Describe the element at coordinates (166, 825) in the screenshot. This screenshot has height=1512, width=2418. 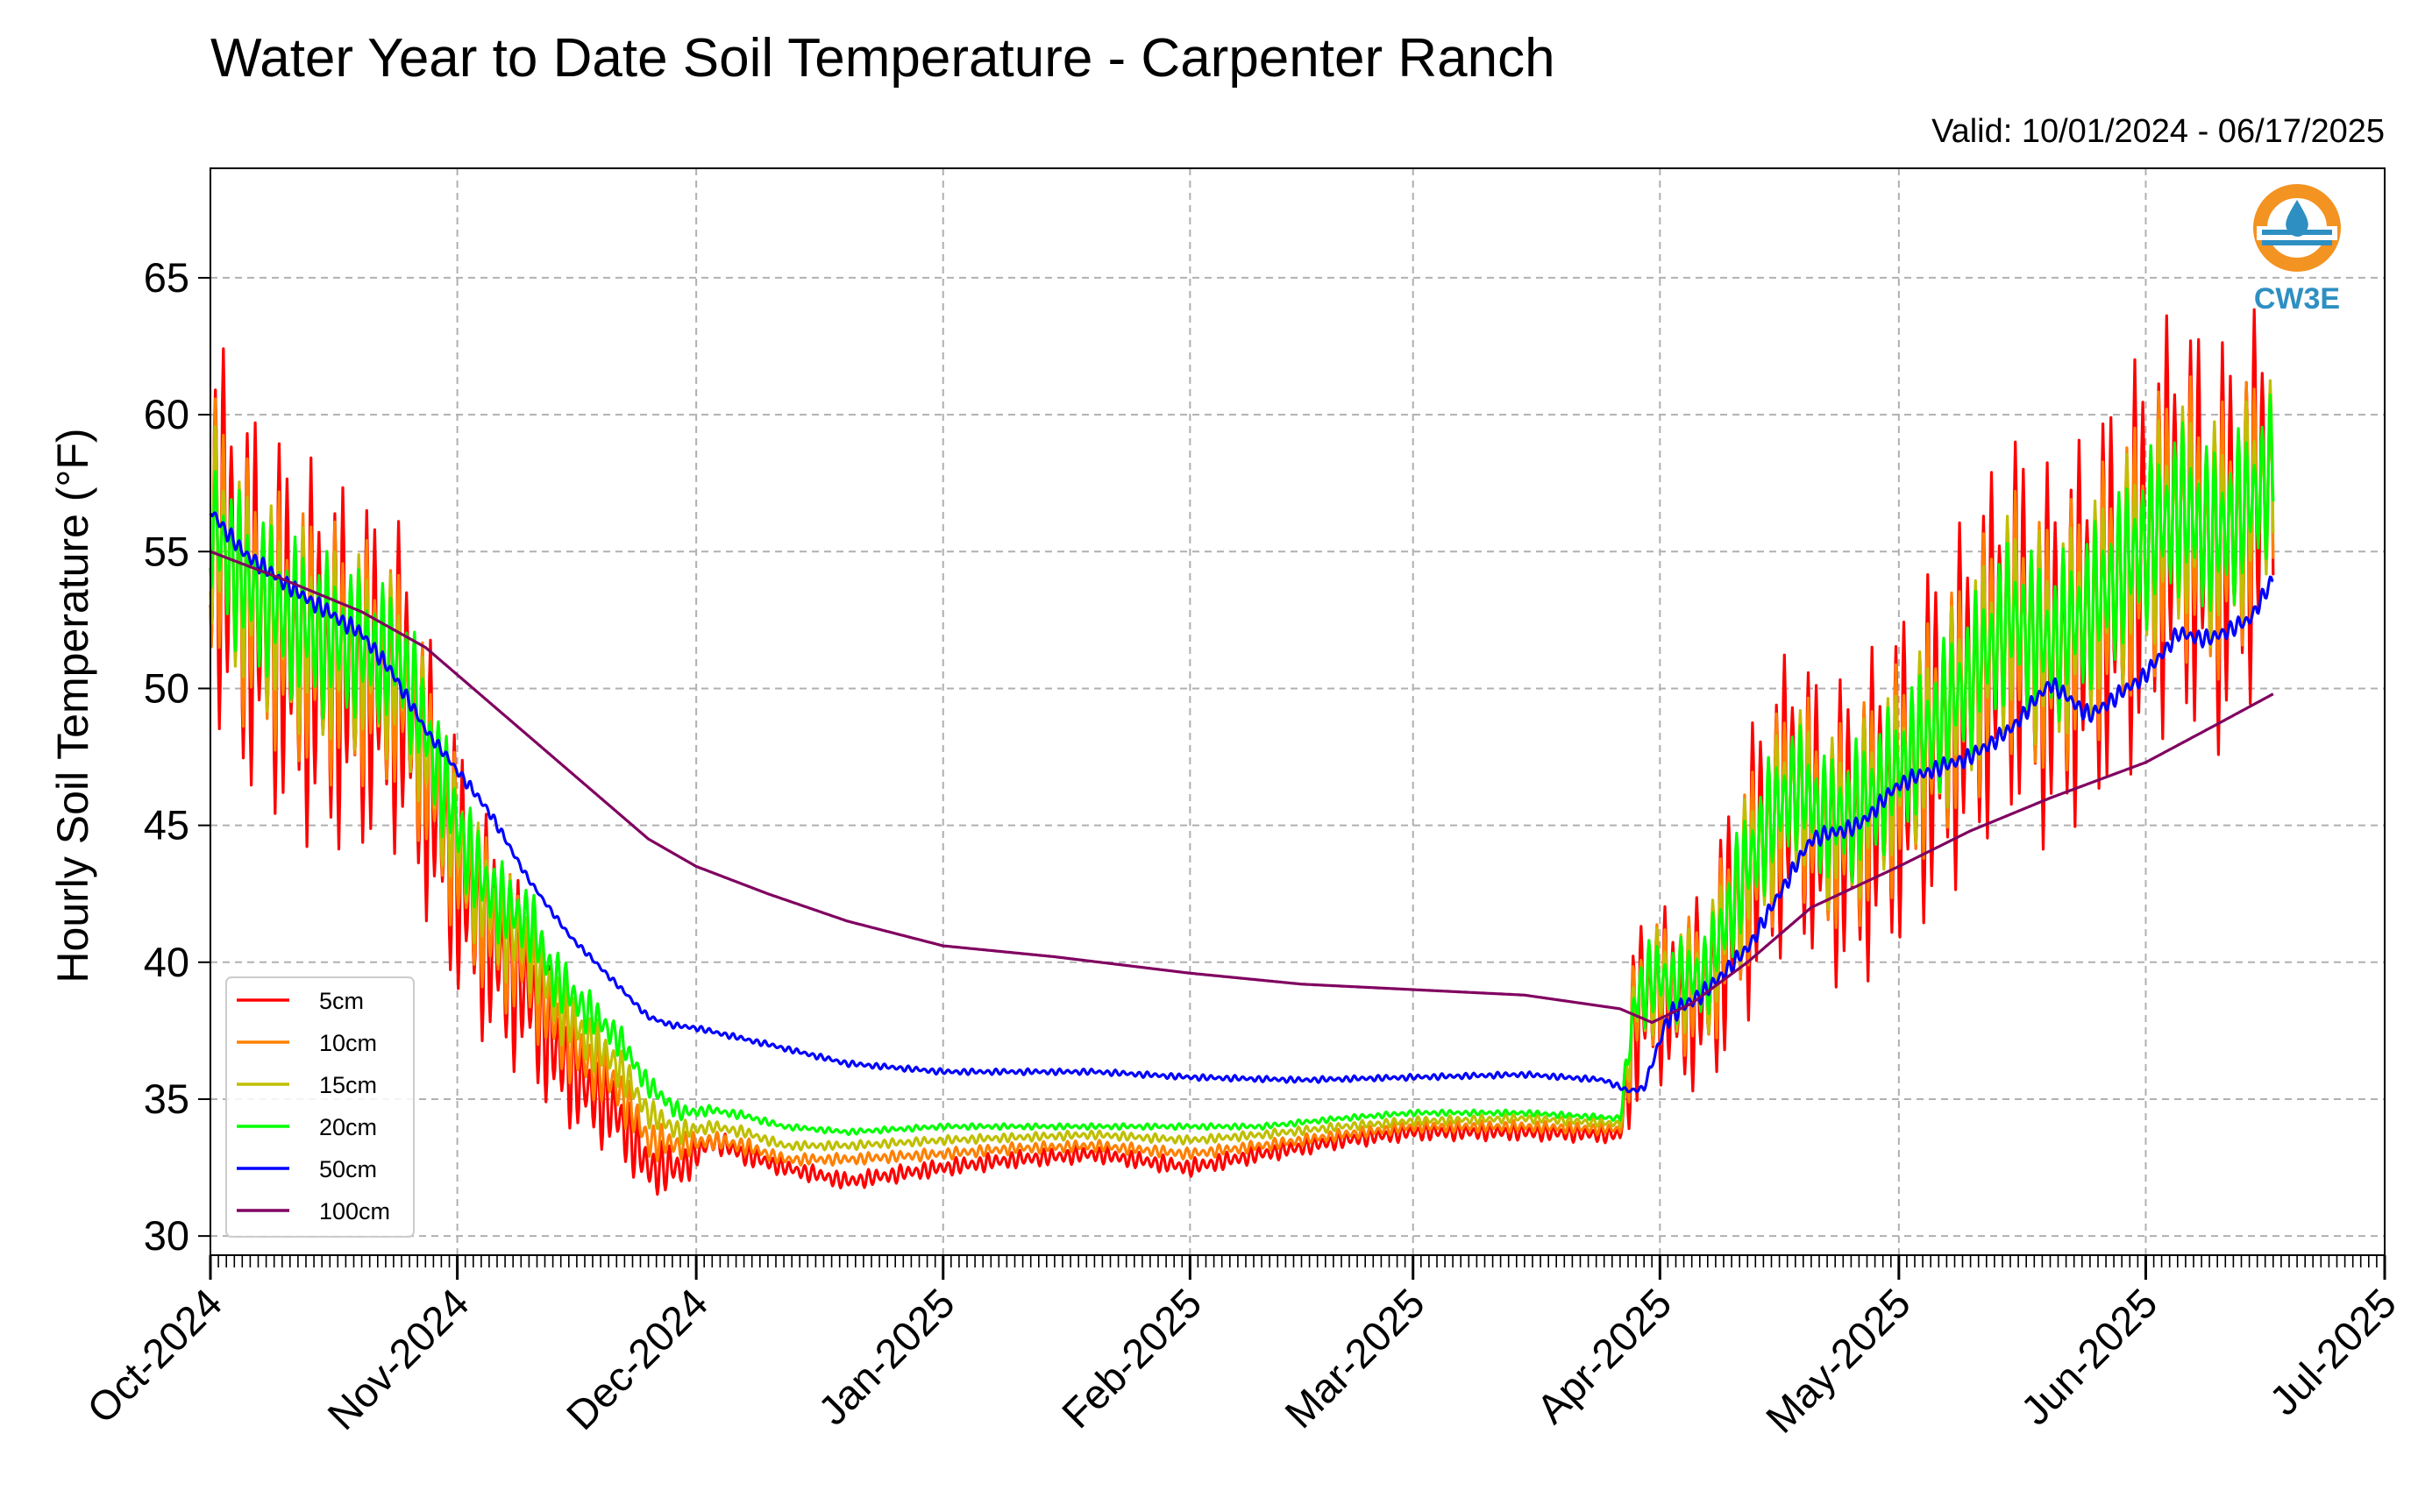
I see `y-tick-label: 45` at that location.